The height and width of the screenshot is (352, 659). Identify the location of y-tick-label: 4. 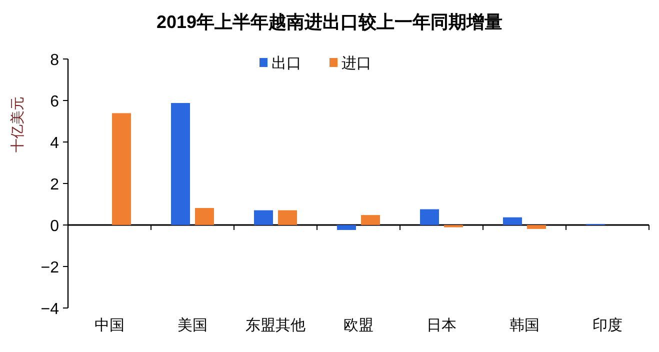
(55, 143).